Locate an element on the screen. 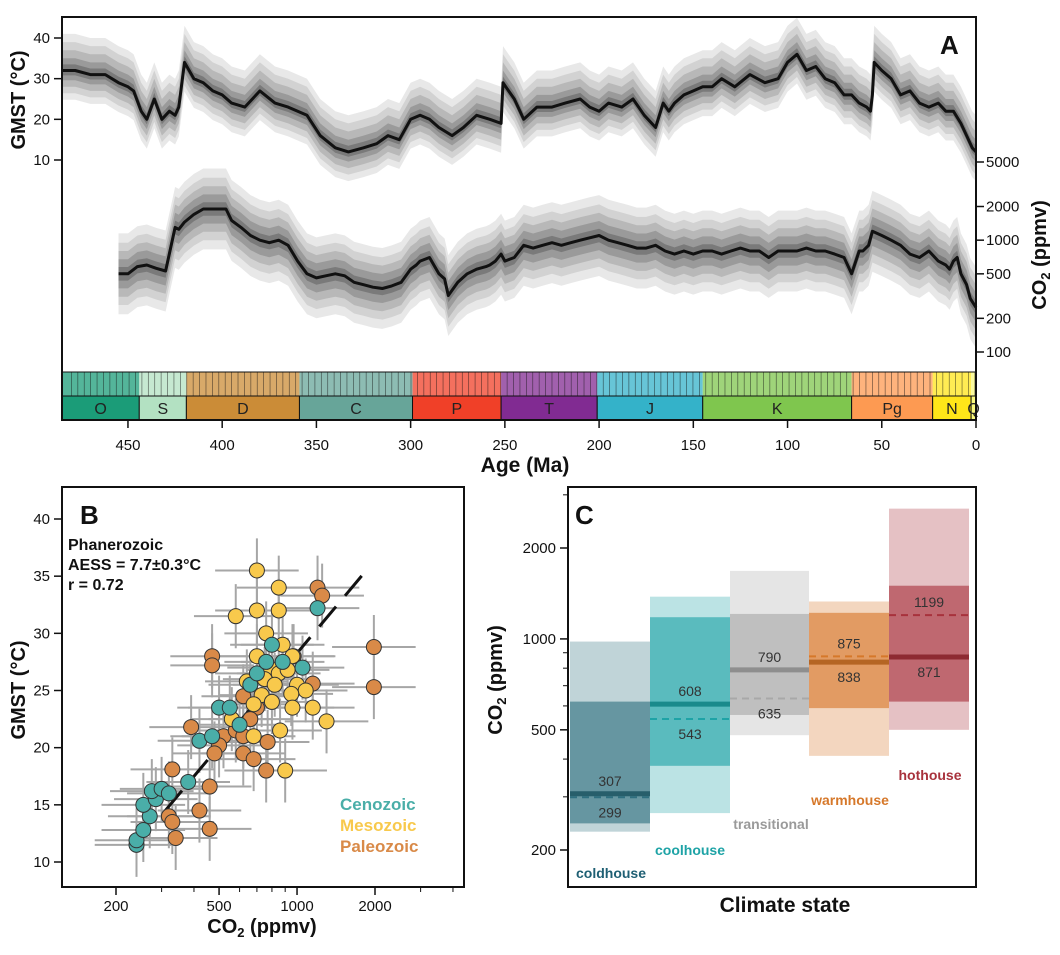 This screenshot has width=1060, height=955. a-x-tick-label-0: 0 is located at coordinates (976, 445).